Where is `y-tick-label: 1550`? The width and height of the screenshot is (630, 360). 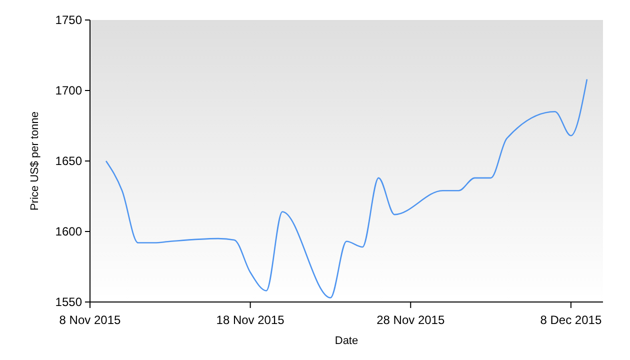 y-tick-label: 1550 is located at coordinates (68, 302).